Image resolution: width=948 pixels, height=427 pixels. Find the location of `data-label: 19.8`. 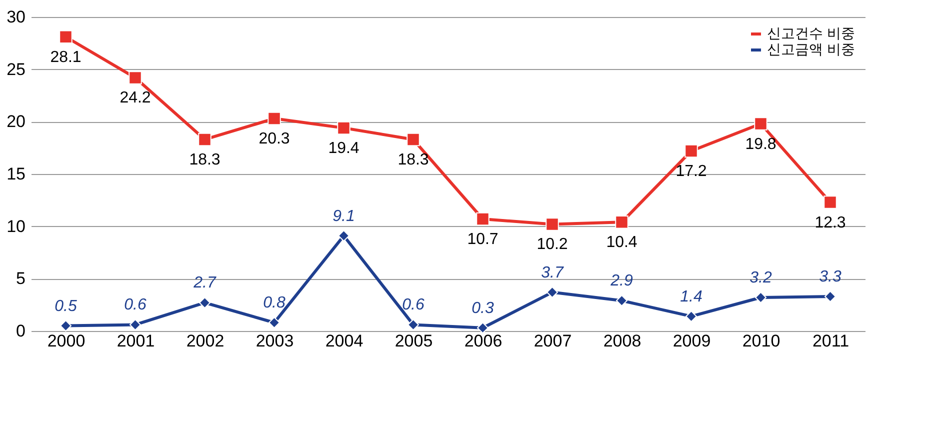

data-label: 19.8 is located at coordinates (760, 144).